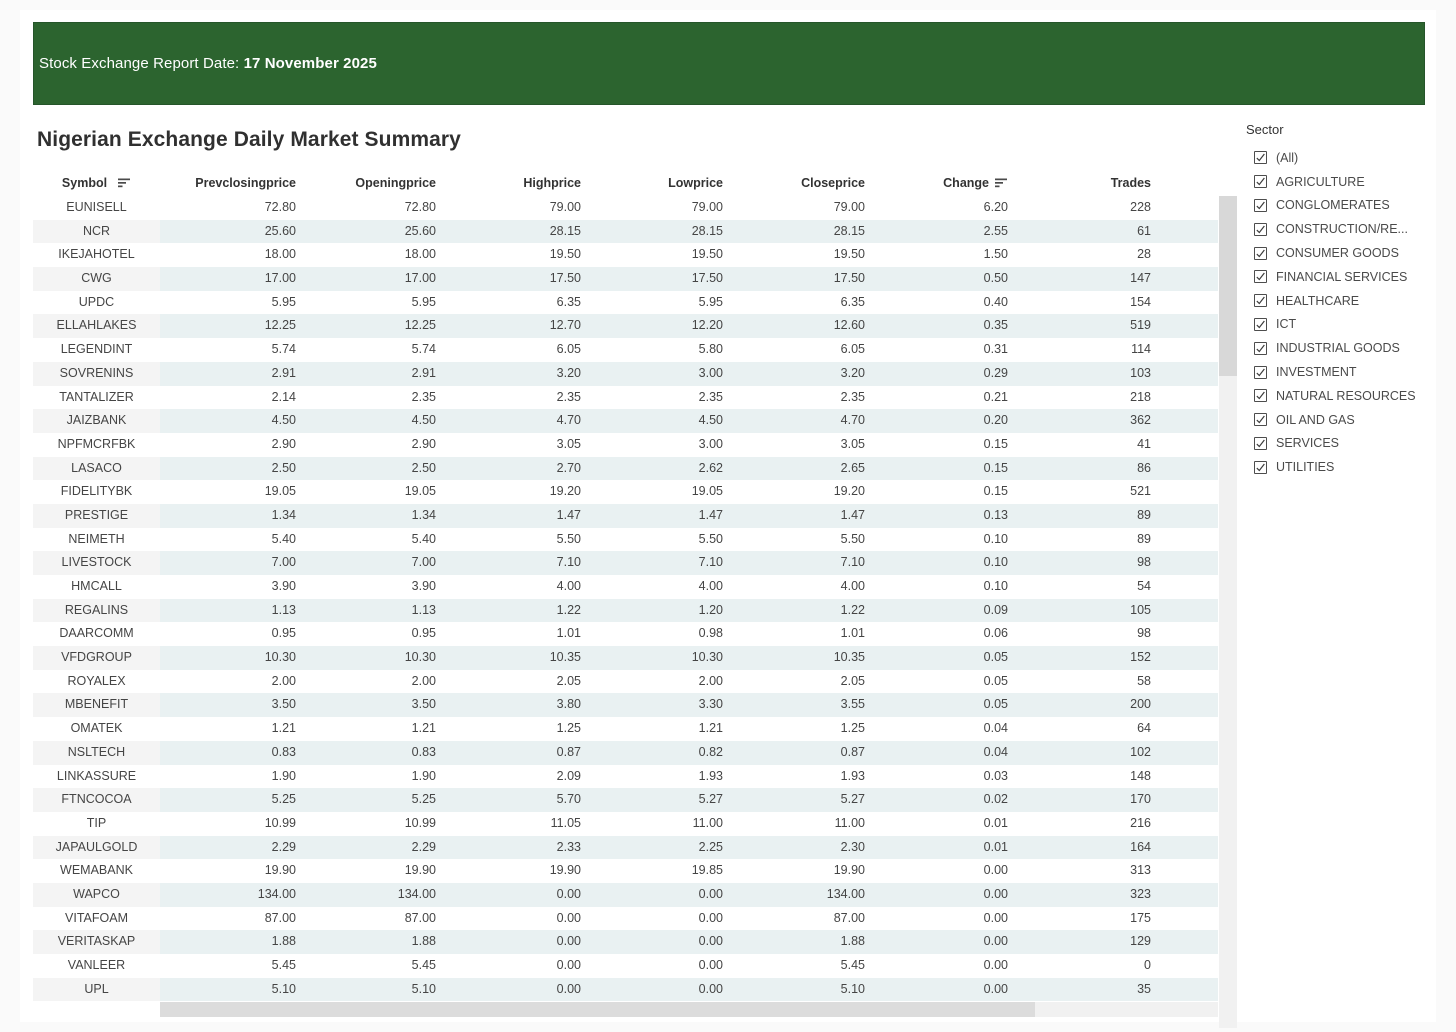 This screenshot has width=1456, height=1032. What do you see at coordinates (1144, 538) in the screenshot?
I see `value-cell: 89` at bounding box center [1144, 538].